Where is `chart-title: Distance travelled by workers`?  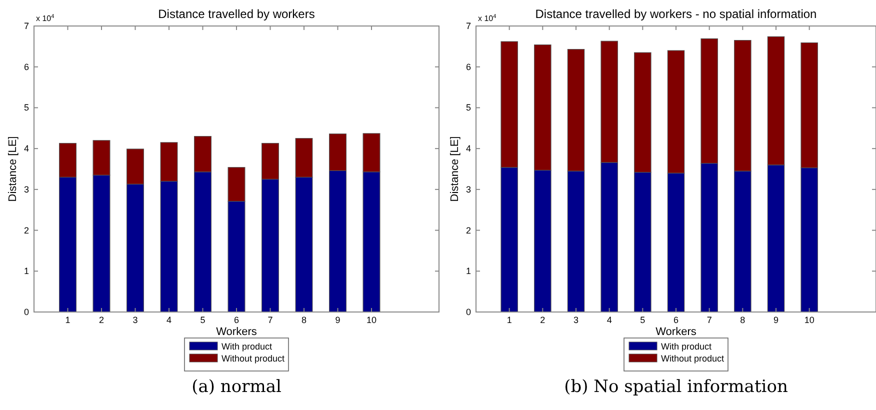 chart-title: Distance travelled by workers is located at coordinates (236, 14).